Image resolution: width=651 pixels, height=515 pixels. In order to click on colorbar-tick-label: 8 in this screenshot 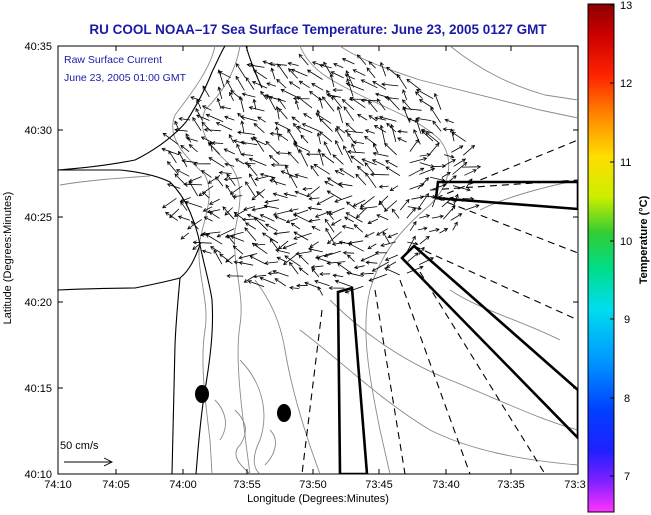, I will do `click(627, 399)`.